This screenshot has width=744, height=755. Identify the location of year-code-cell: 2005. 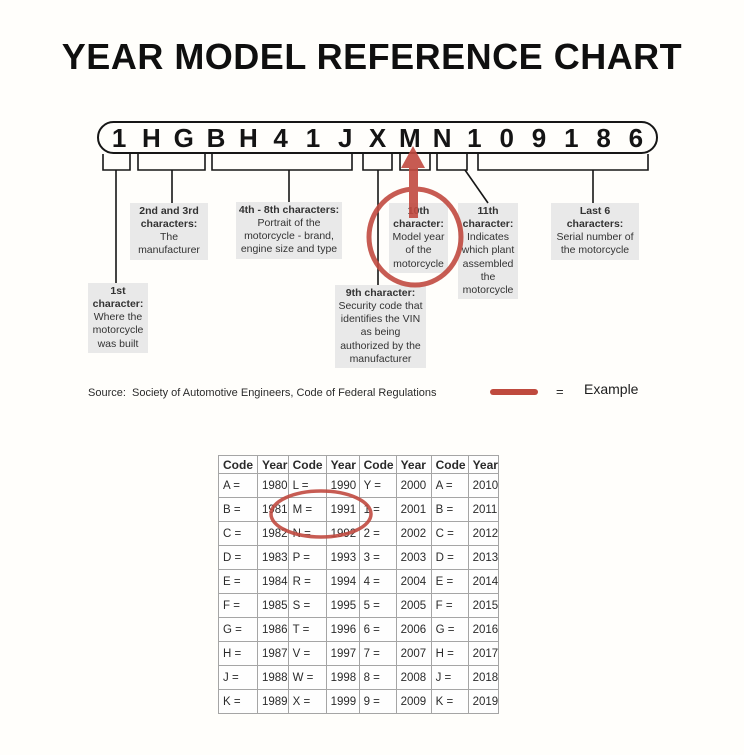
(413, 605).